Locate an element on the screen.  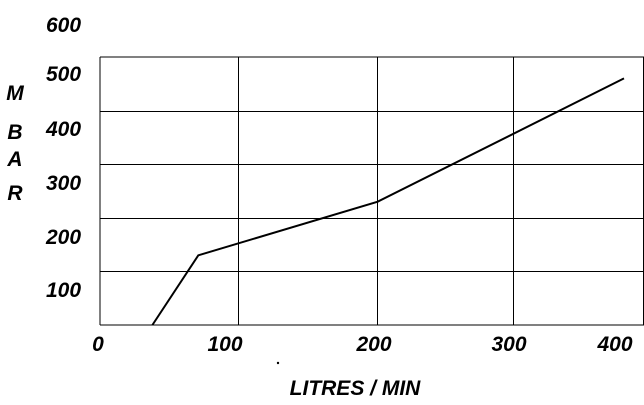
y-axis-title-letter: A is located at coordinates (14, 159).